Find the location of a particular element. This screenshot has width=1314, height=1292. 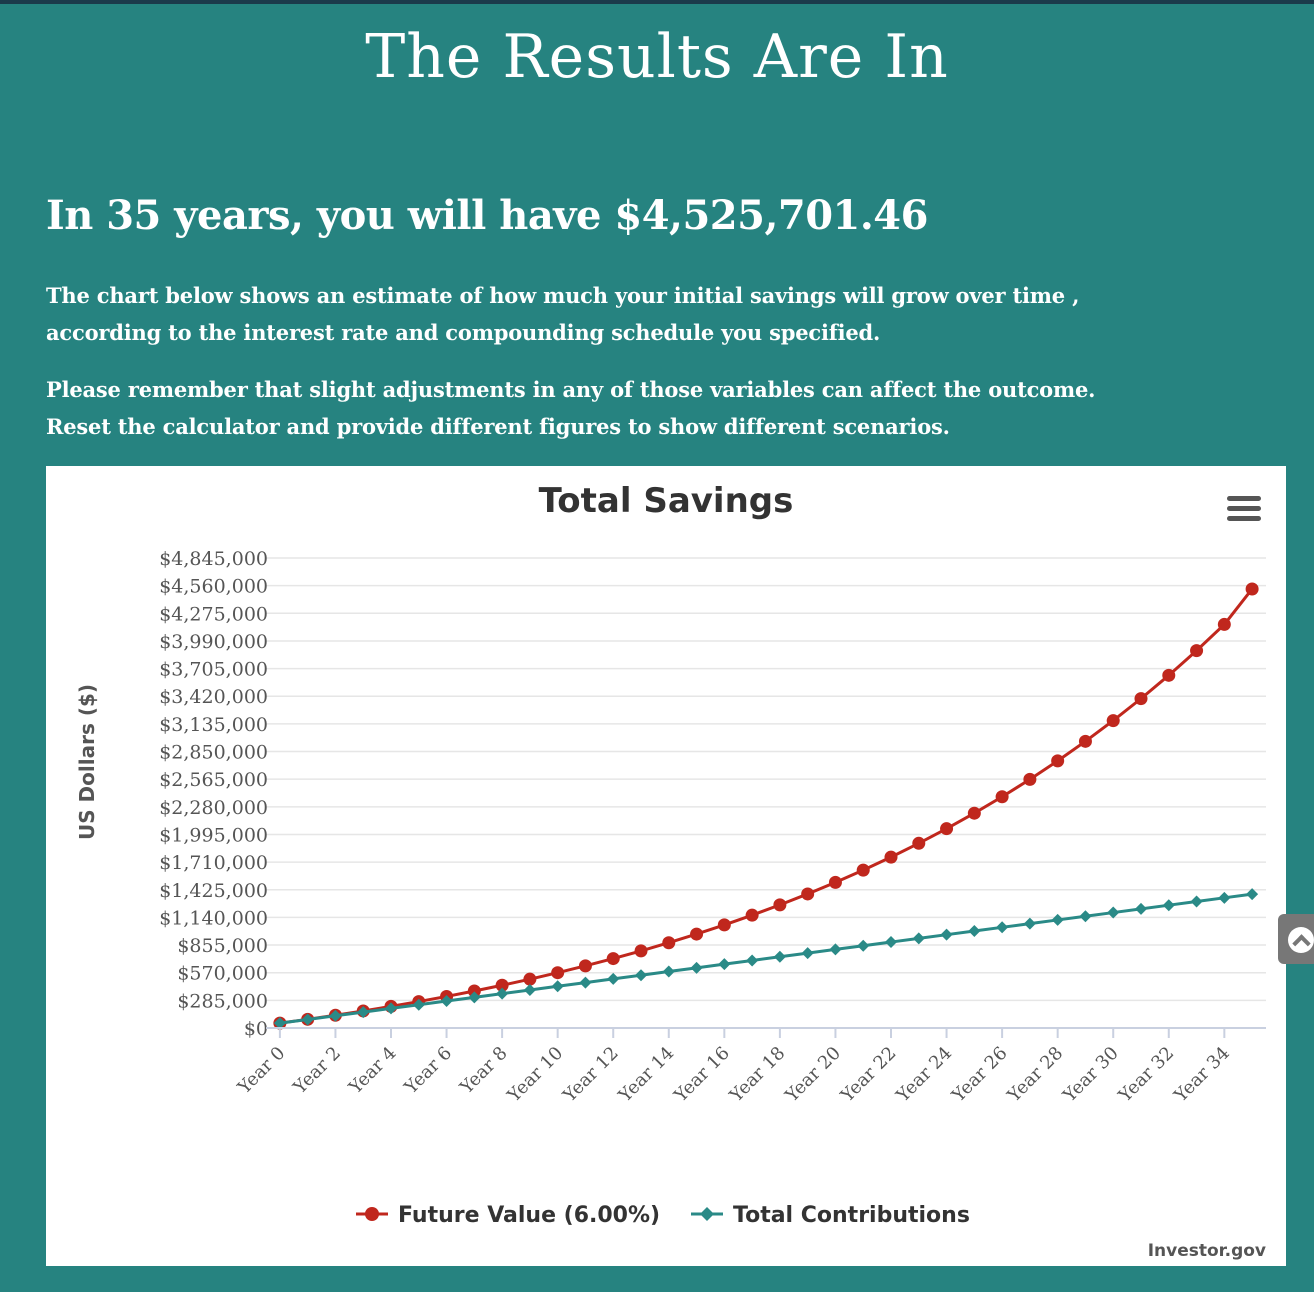

y-tick-label: $3,705,000 is located at coordinates (213, 670).